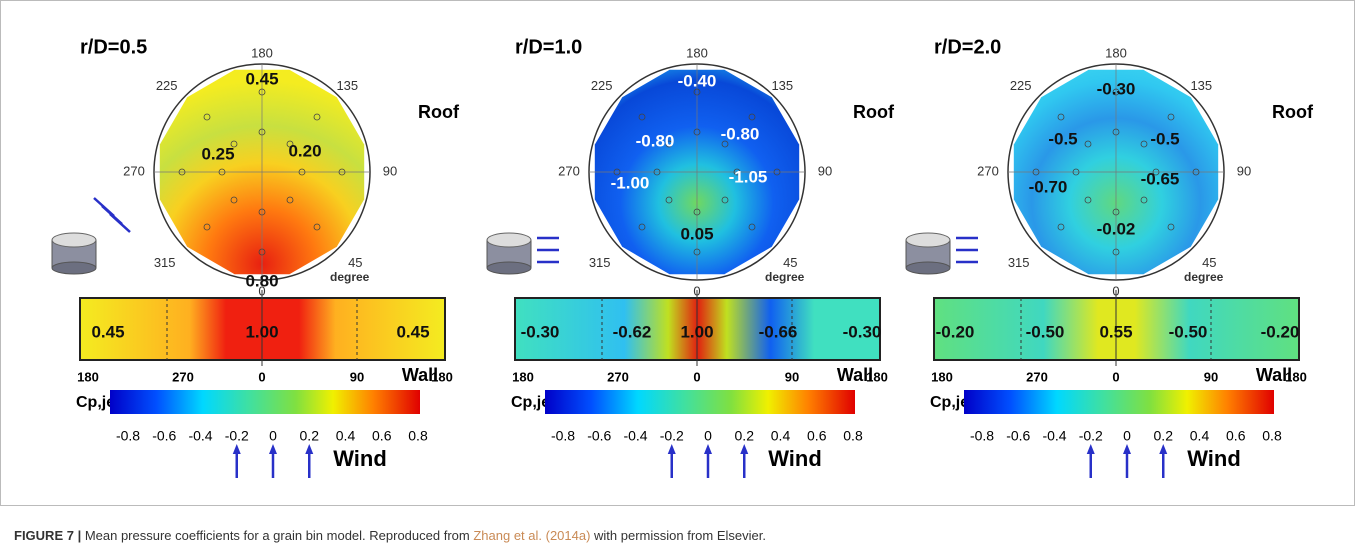 The width and height of the screenshot is (1355, 552). Describe the element at coordinates (630, 182) in the screenshot. I see `roof-value: -1.00` at that location.